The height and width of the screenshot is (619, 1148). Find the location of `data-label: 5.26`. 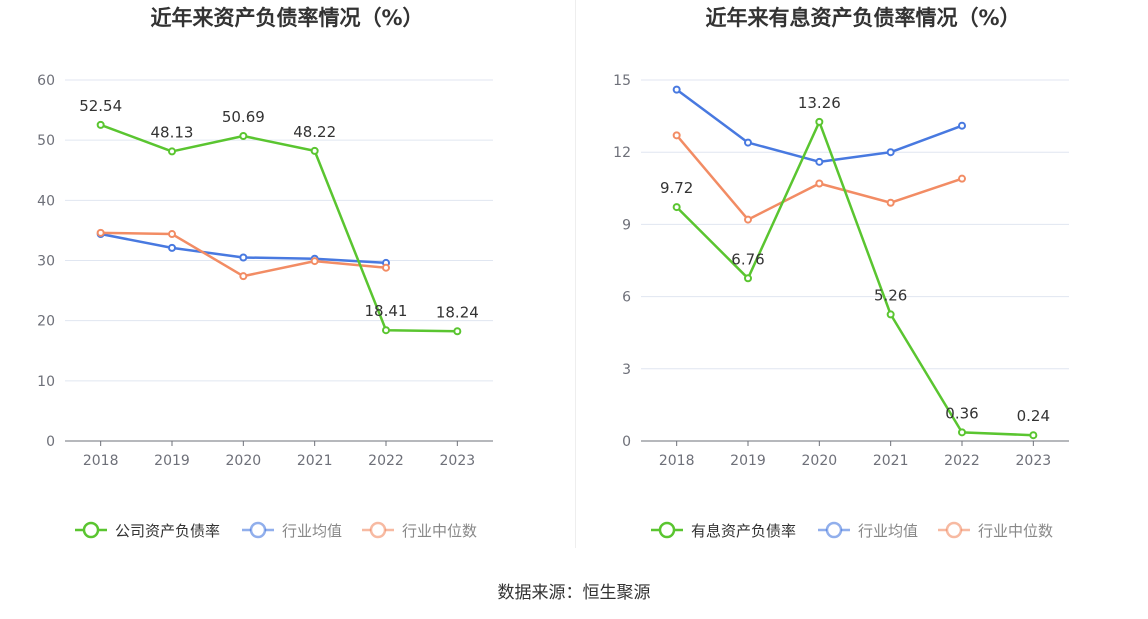

data-label: 5.26 is located at coordinates (890, 295).